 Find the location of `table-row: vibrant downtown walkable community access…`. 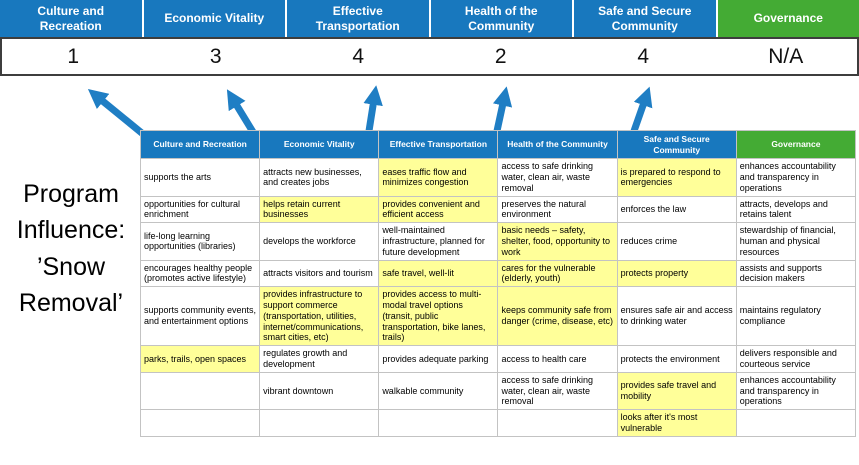

table-row: vibrant downtown walkable community access… is located at coordinates (498, 391).